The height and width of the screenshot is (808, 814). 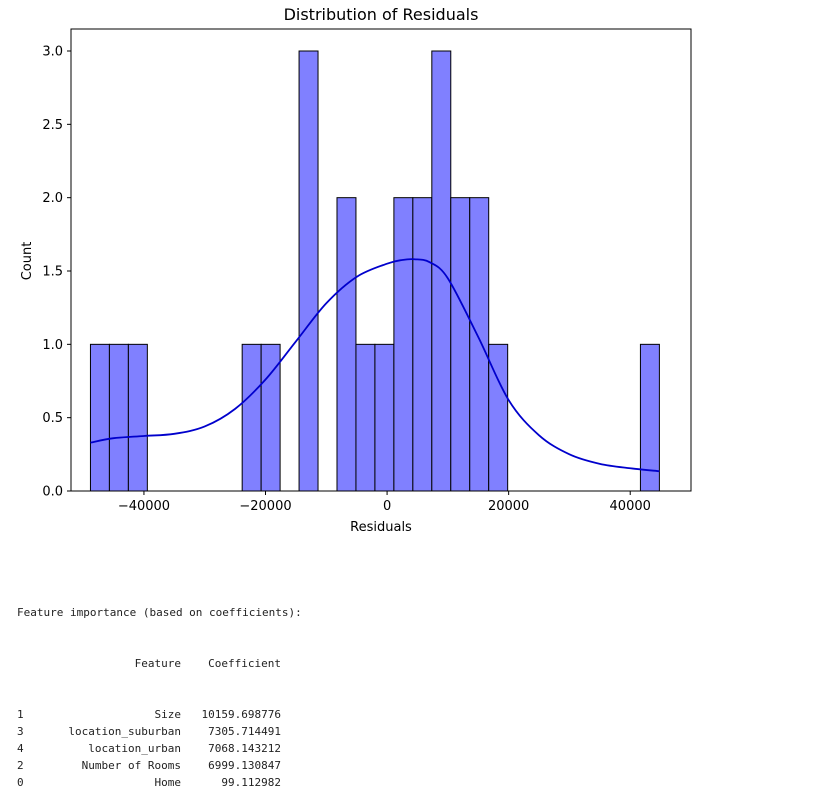 What do you see at coordinates (110, 765) in the screenshot?
I see `row-feature: Number of Rooms` at bounding box center [110, 765].